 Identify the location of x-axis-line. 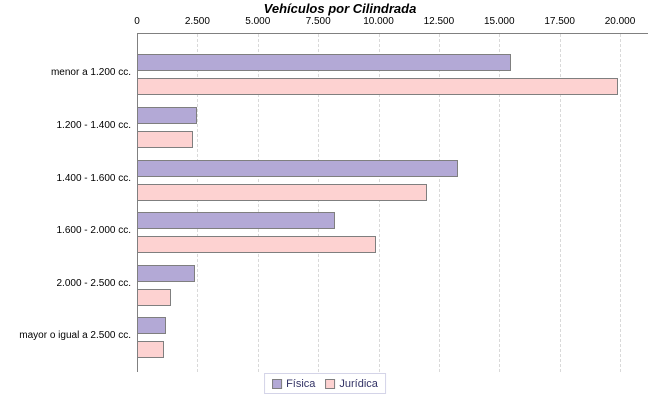
(392, 33).